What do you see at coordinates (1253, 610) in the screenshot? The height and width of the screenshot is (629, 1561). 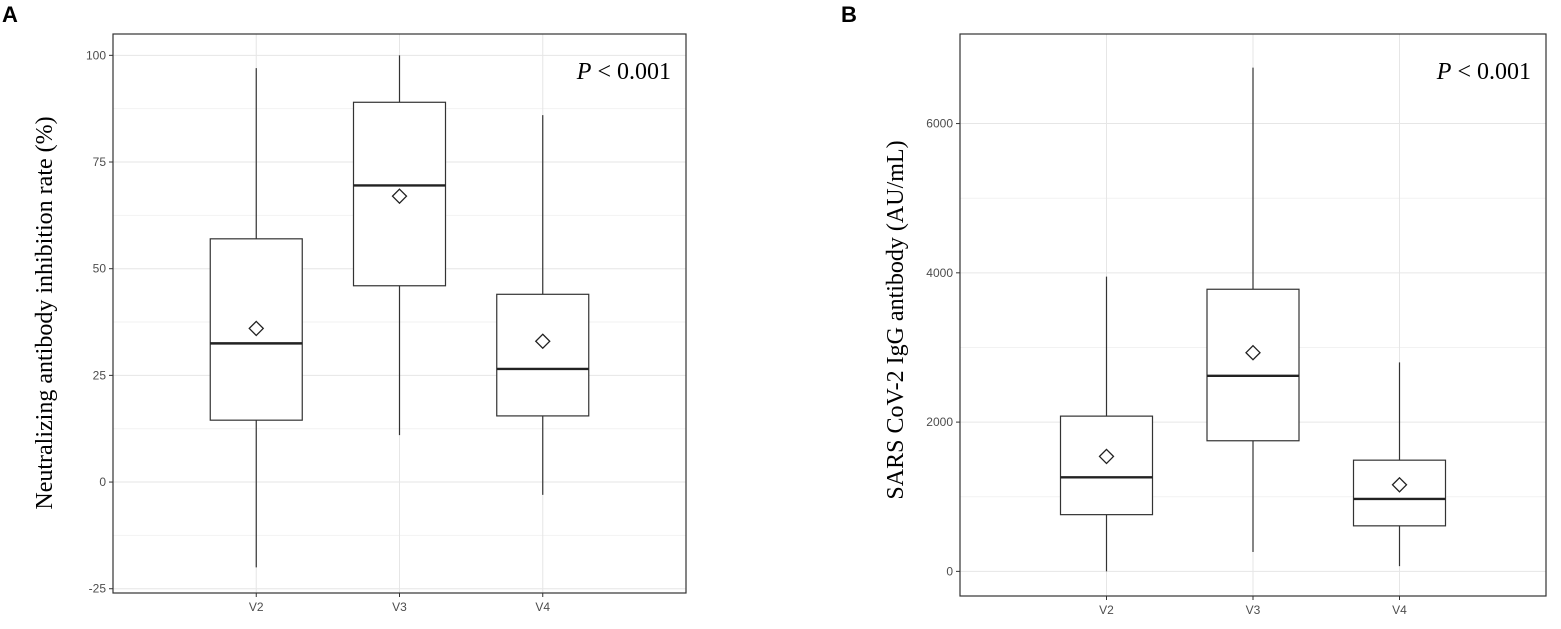 I see `panel-b-x-tick-label: V3` at bounding box center [1253, 610].